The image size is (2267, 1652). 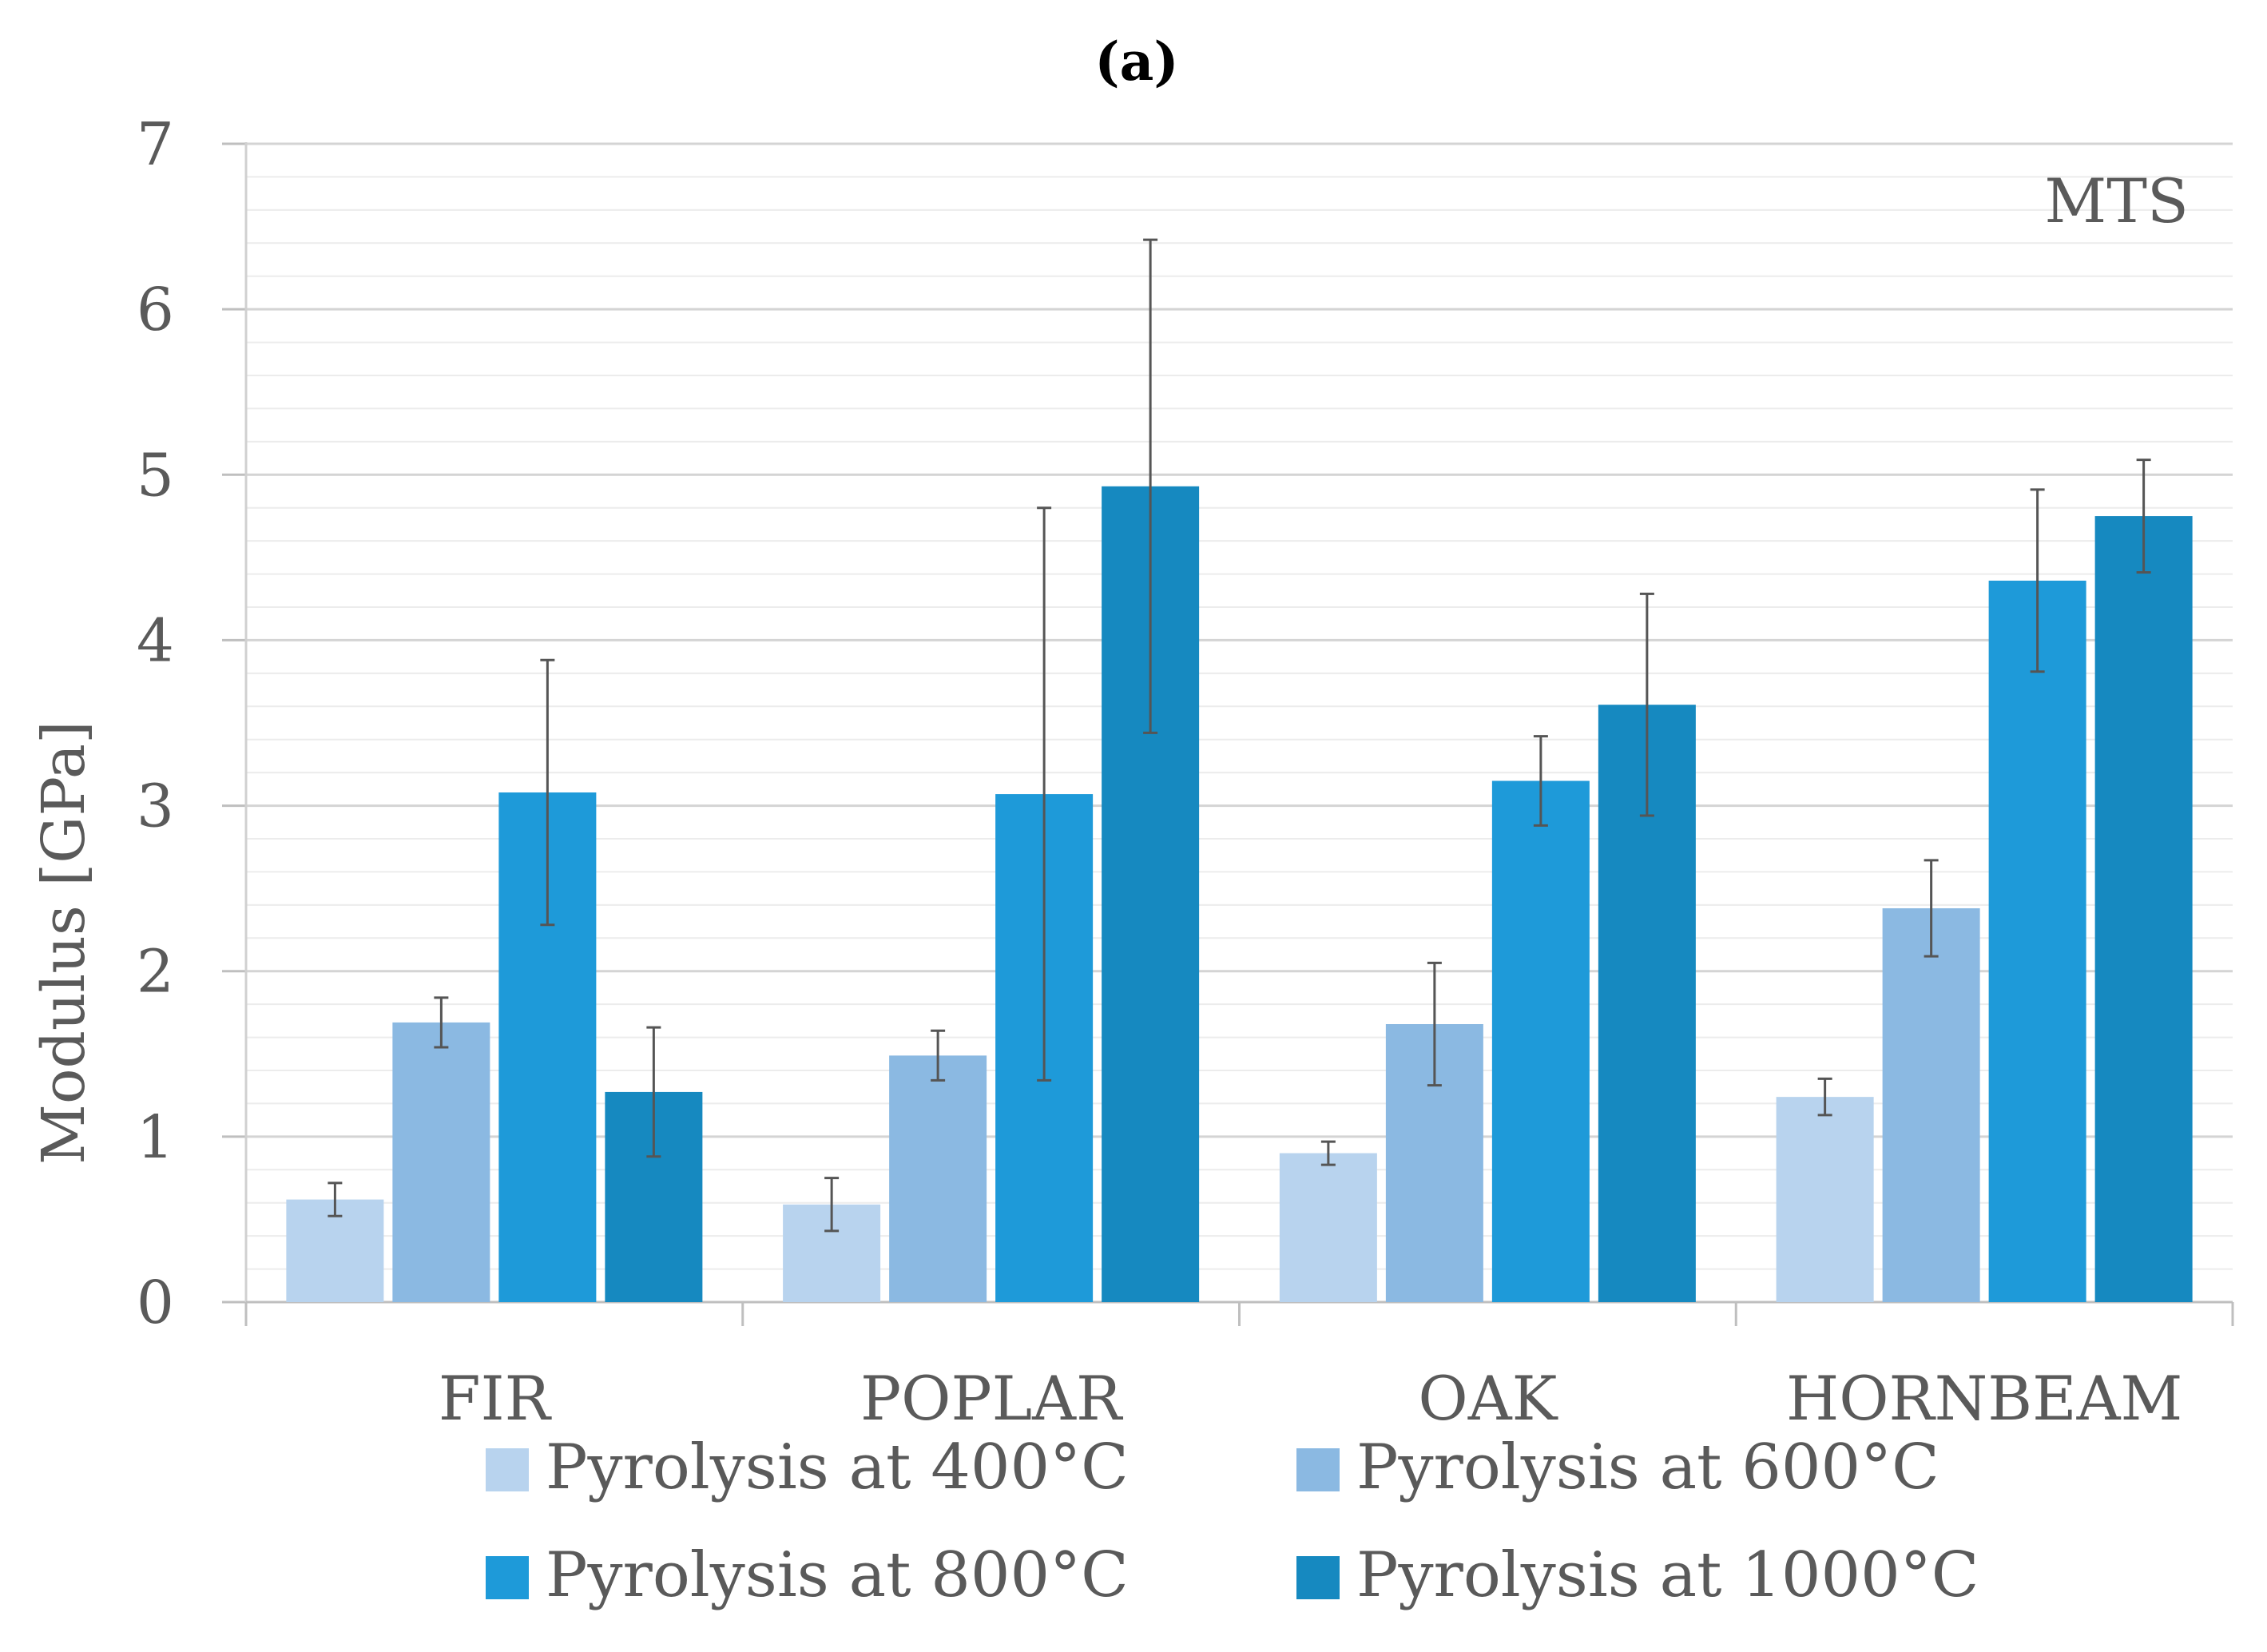 What do you see at coordinates (155, 1137) in the screenshot?
I see `y-tick-label: 1` at bounding box center [155, 1137].